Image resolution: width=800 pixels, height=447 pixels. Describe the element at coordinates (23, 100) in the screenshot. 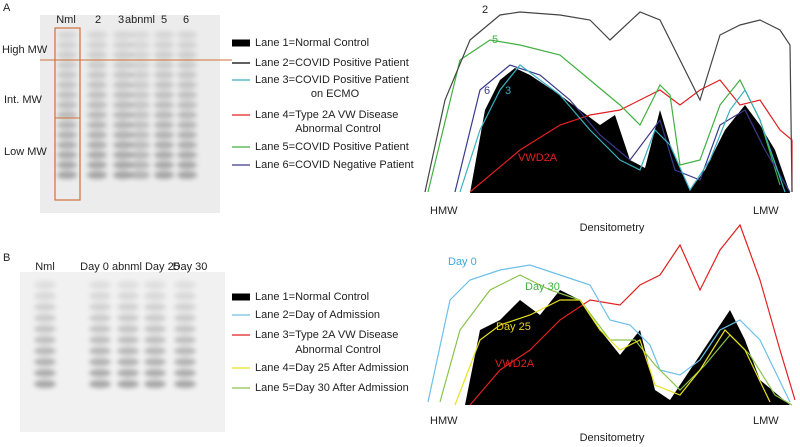

I see `mw-label: Int. MW` at that location.